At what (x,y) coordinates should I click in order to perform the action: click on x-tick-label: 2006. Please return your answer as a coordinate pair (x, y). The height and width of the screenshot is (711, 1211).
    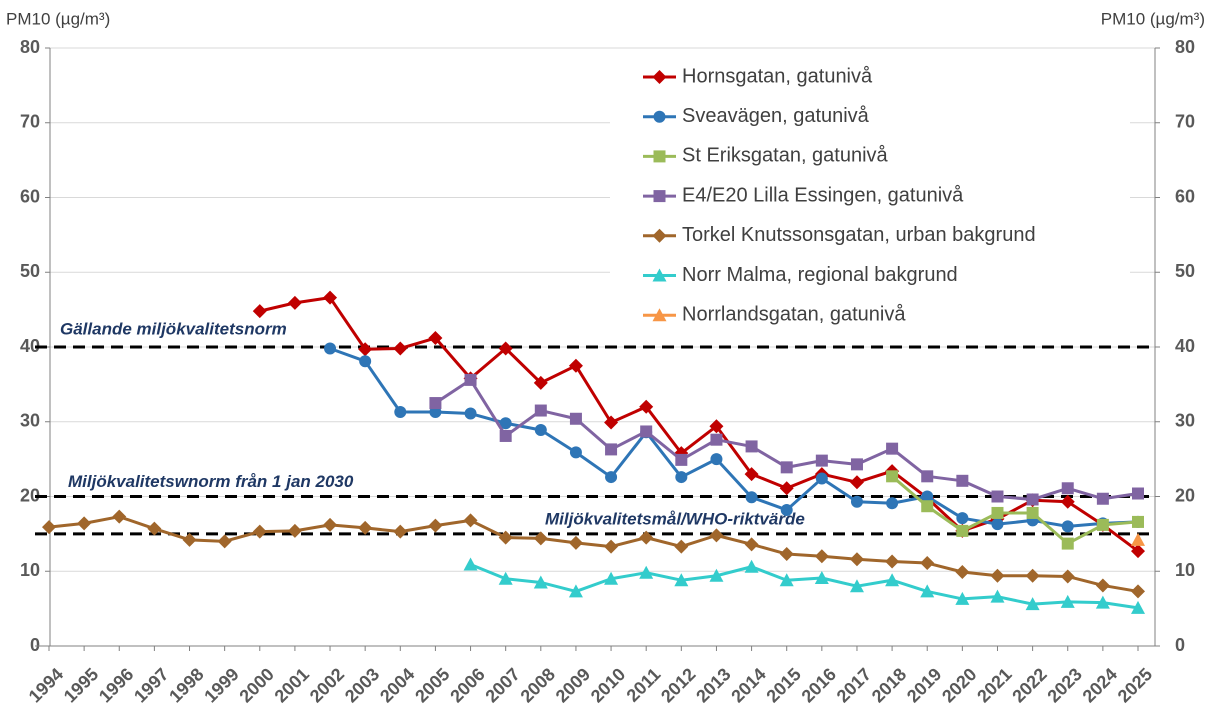
    Looking at the image, I should click on (467, 685).